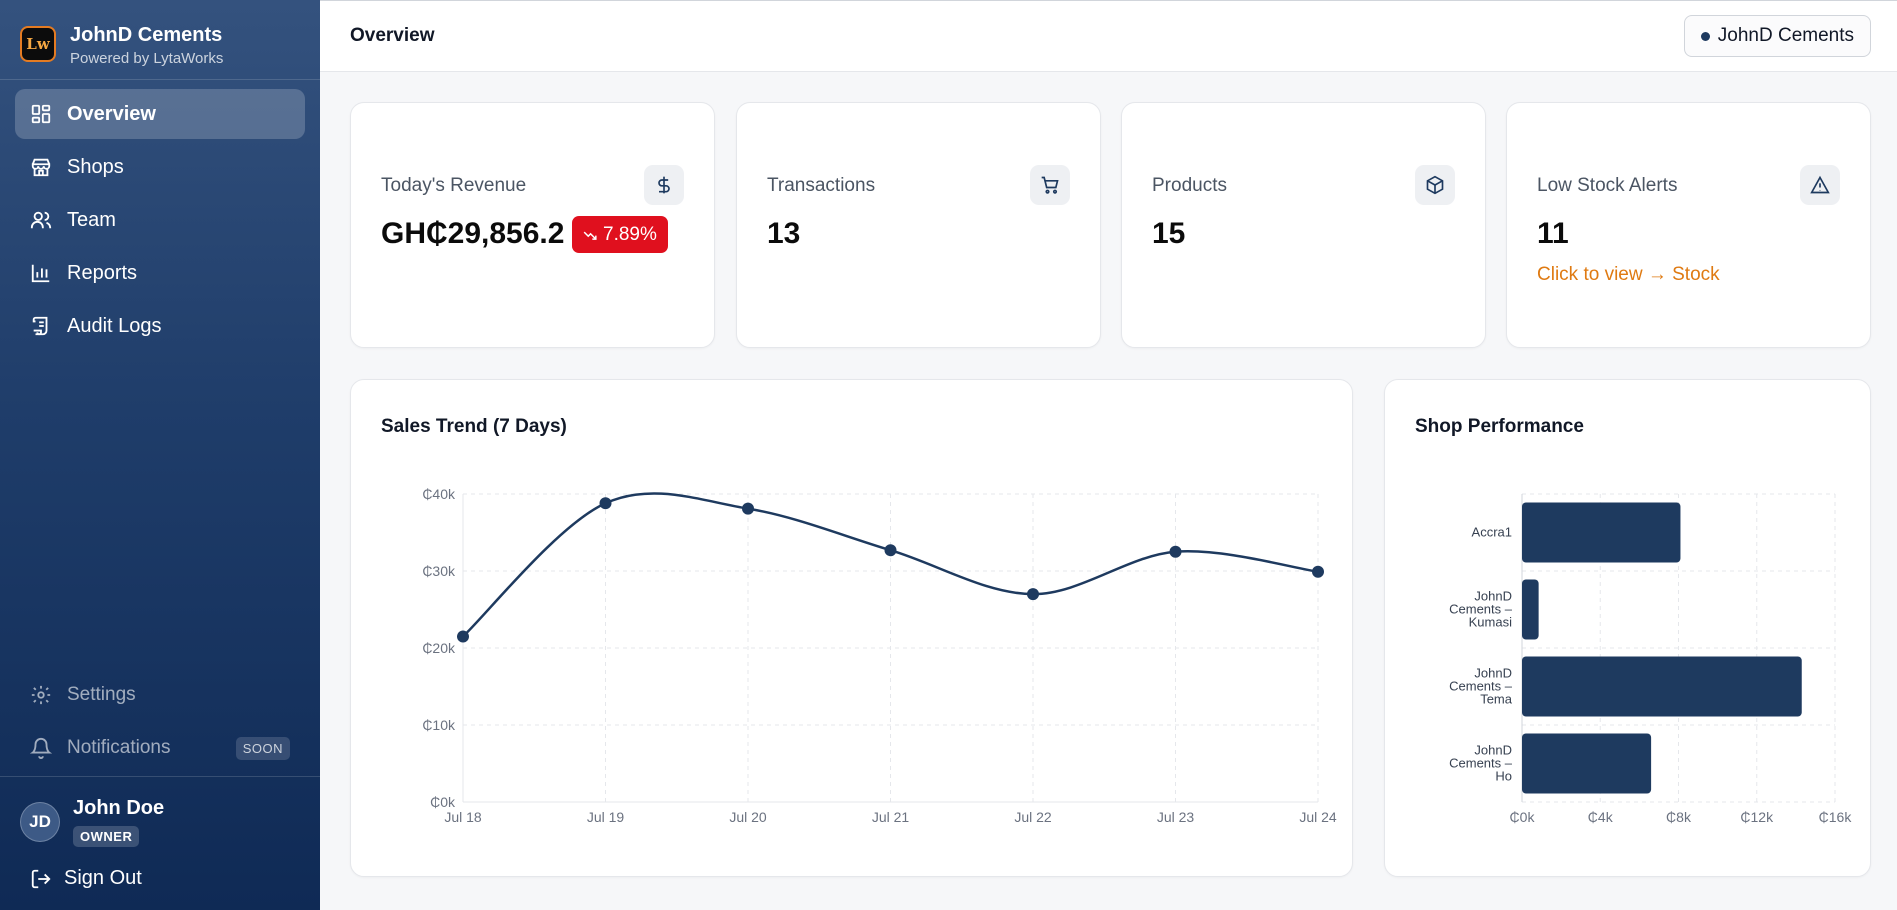 The height and width of the screenshot is (910, 1897). I want to click on tenant-selector: JohnD Cements, so click(1777, 36).